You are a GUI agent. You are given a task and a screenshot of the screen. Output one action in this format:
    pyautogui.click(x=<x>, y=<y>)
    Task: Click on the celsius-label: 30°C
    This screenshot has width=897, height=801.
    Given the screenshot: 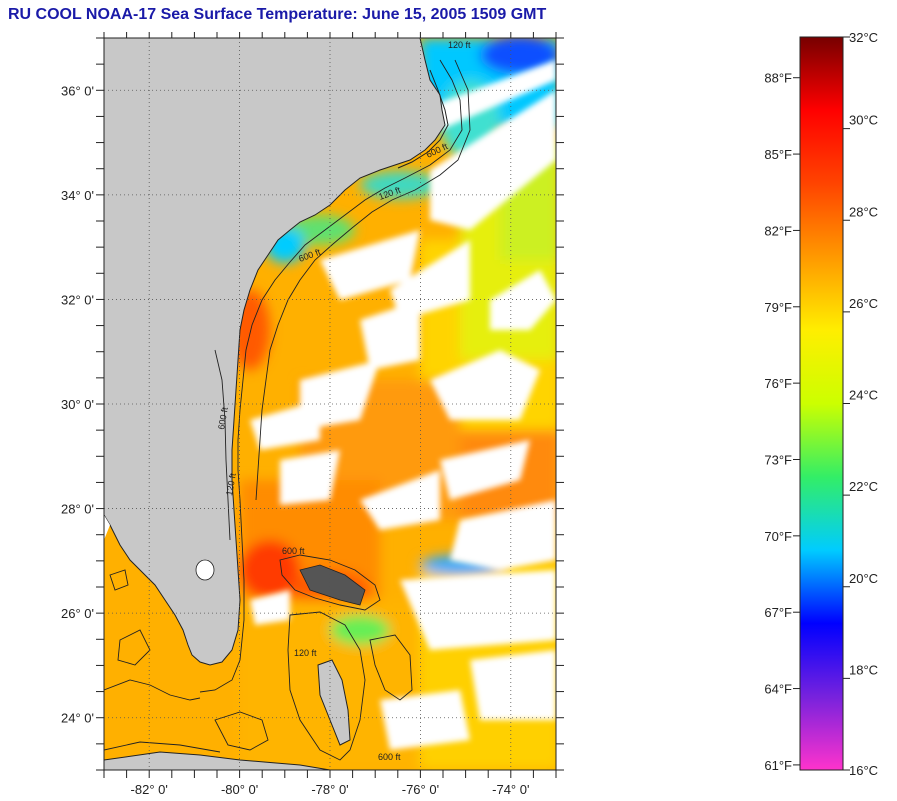 What is the action you would take?
    pyautogui.click(x=863, y=120)
    